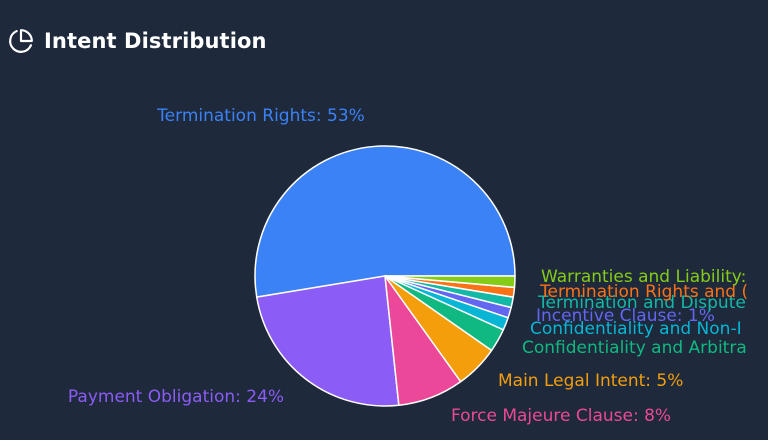 The height and width of the screenshot is (440, 768). Describe the element at coordinates (561, 416) in the screenshot. I see `pie-label-2: Force Majeure Clause: 8%` at that location.